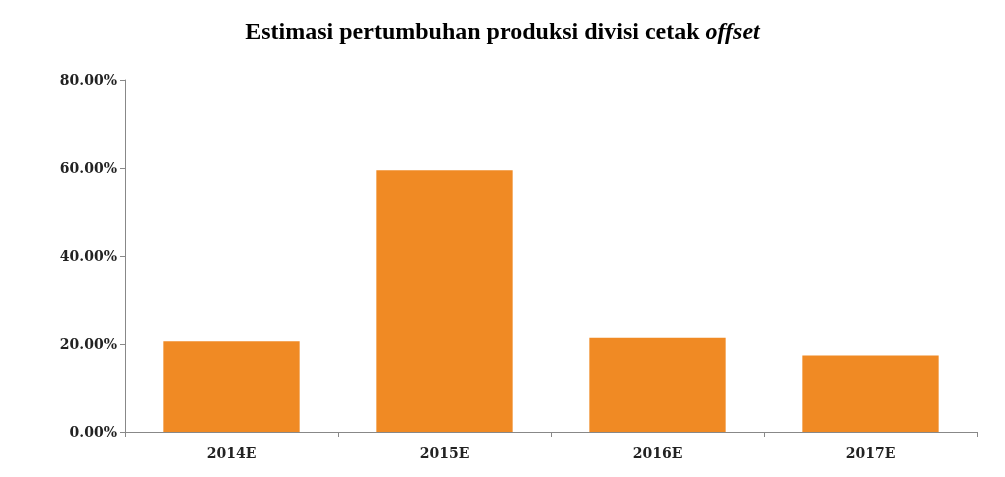 This screenshot has height=477, width=1005. What do you see at coordinates (88, 80) in the screenshot?
I see `y-tick-label: 80.00%` at bounding box center [88, 80].